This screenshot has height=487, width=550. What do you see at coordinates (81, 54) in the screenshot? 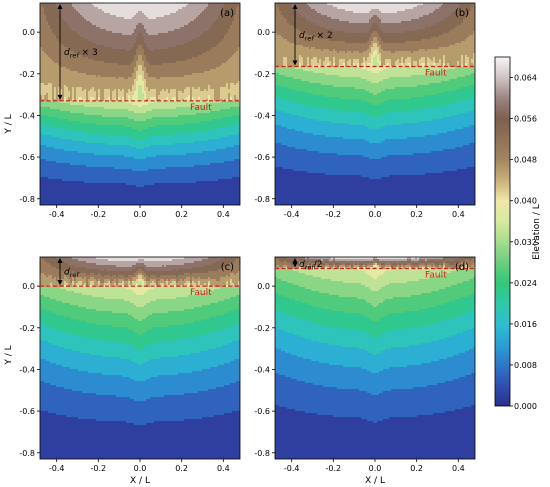
I see `depth-label: dref × 3` at bounding box center [81, 54].